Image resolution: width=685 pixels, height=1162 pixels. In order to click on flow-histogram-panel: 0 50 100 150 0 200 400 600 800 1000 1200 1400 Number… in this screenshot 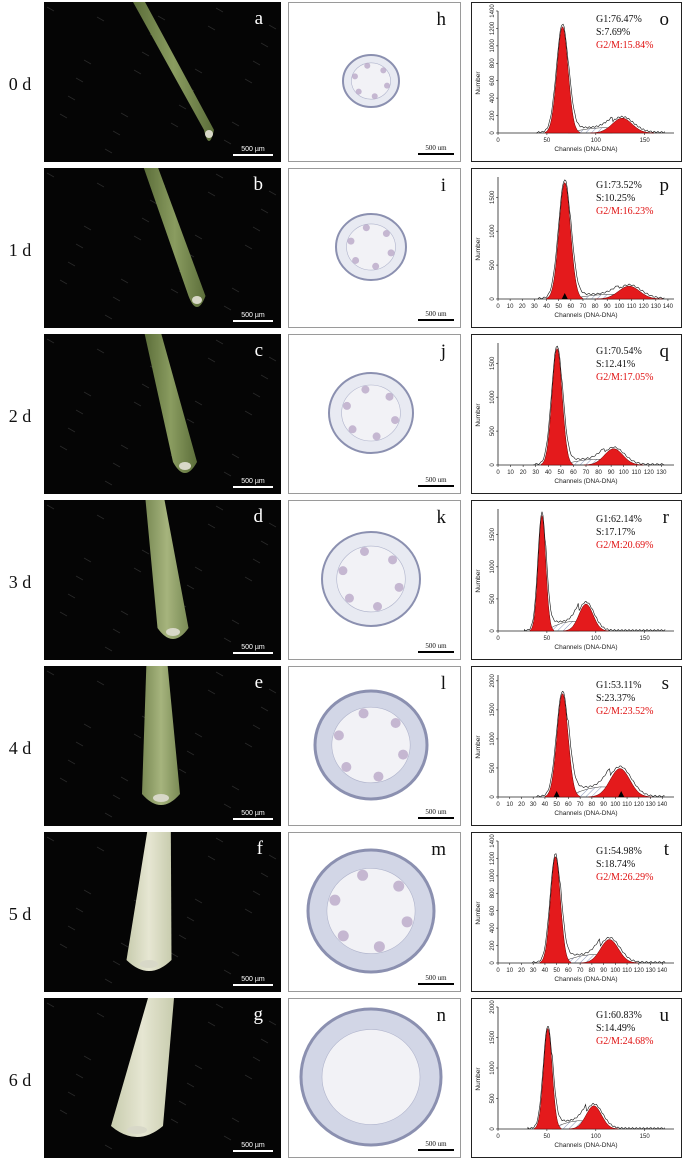, I will do `click(576, 82)`.